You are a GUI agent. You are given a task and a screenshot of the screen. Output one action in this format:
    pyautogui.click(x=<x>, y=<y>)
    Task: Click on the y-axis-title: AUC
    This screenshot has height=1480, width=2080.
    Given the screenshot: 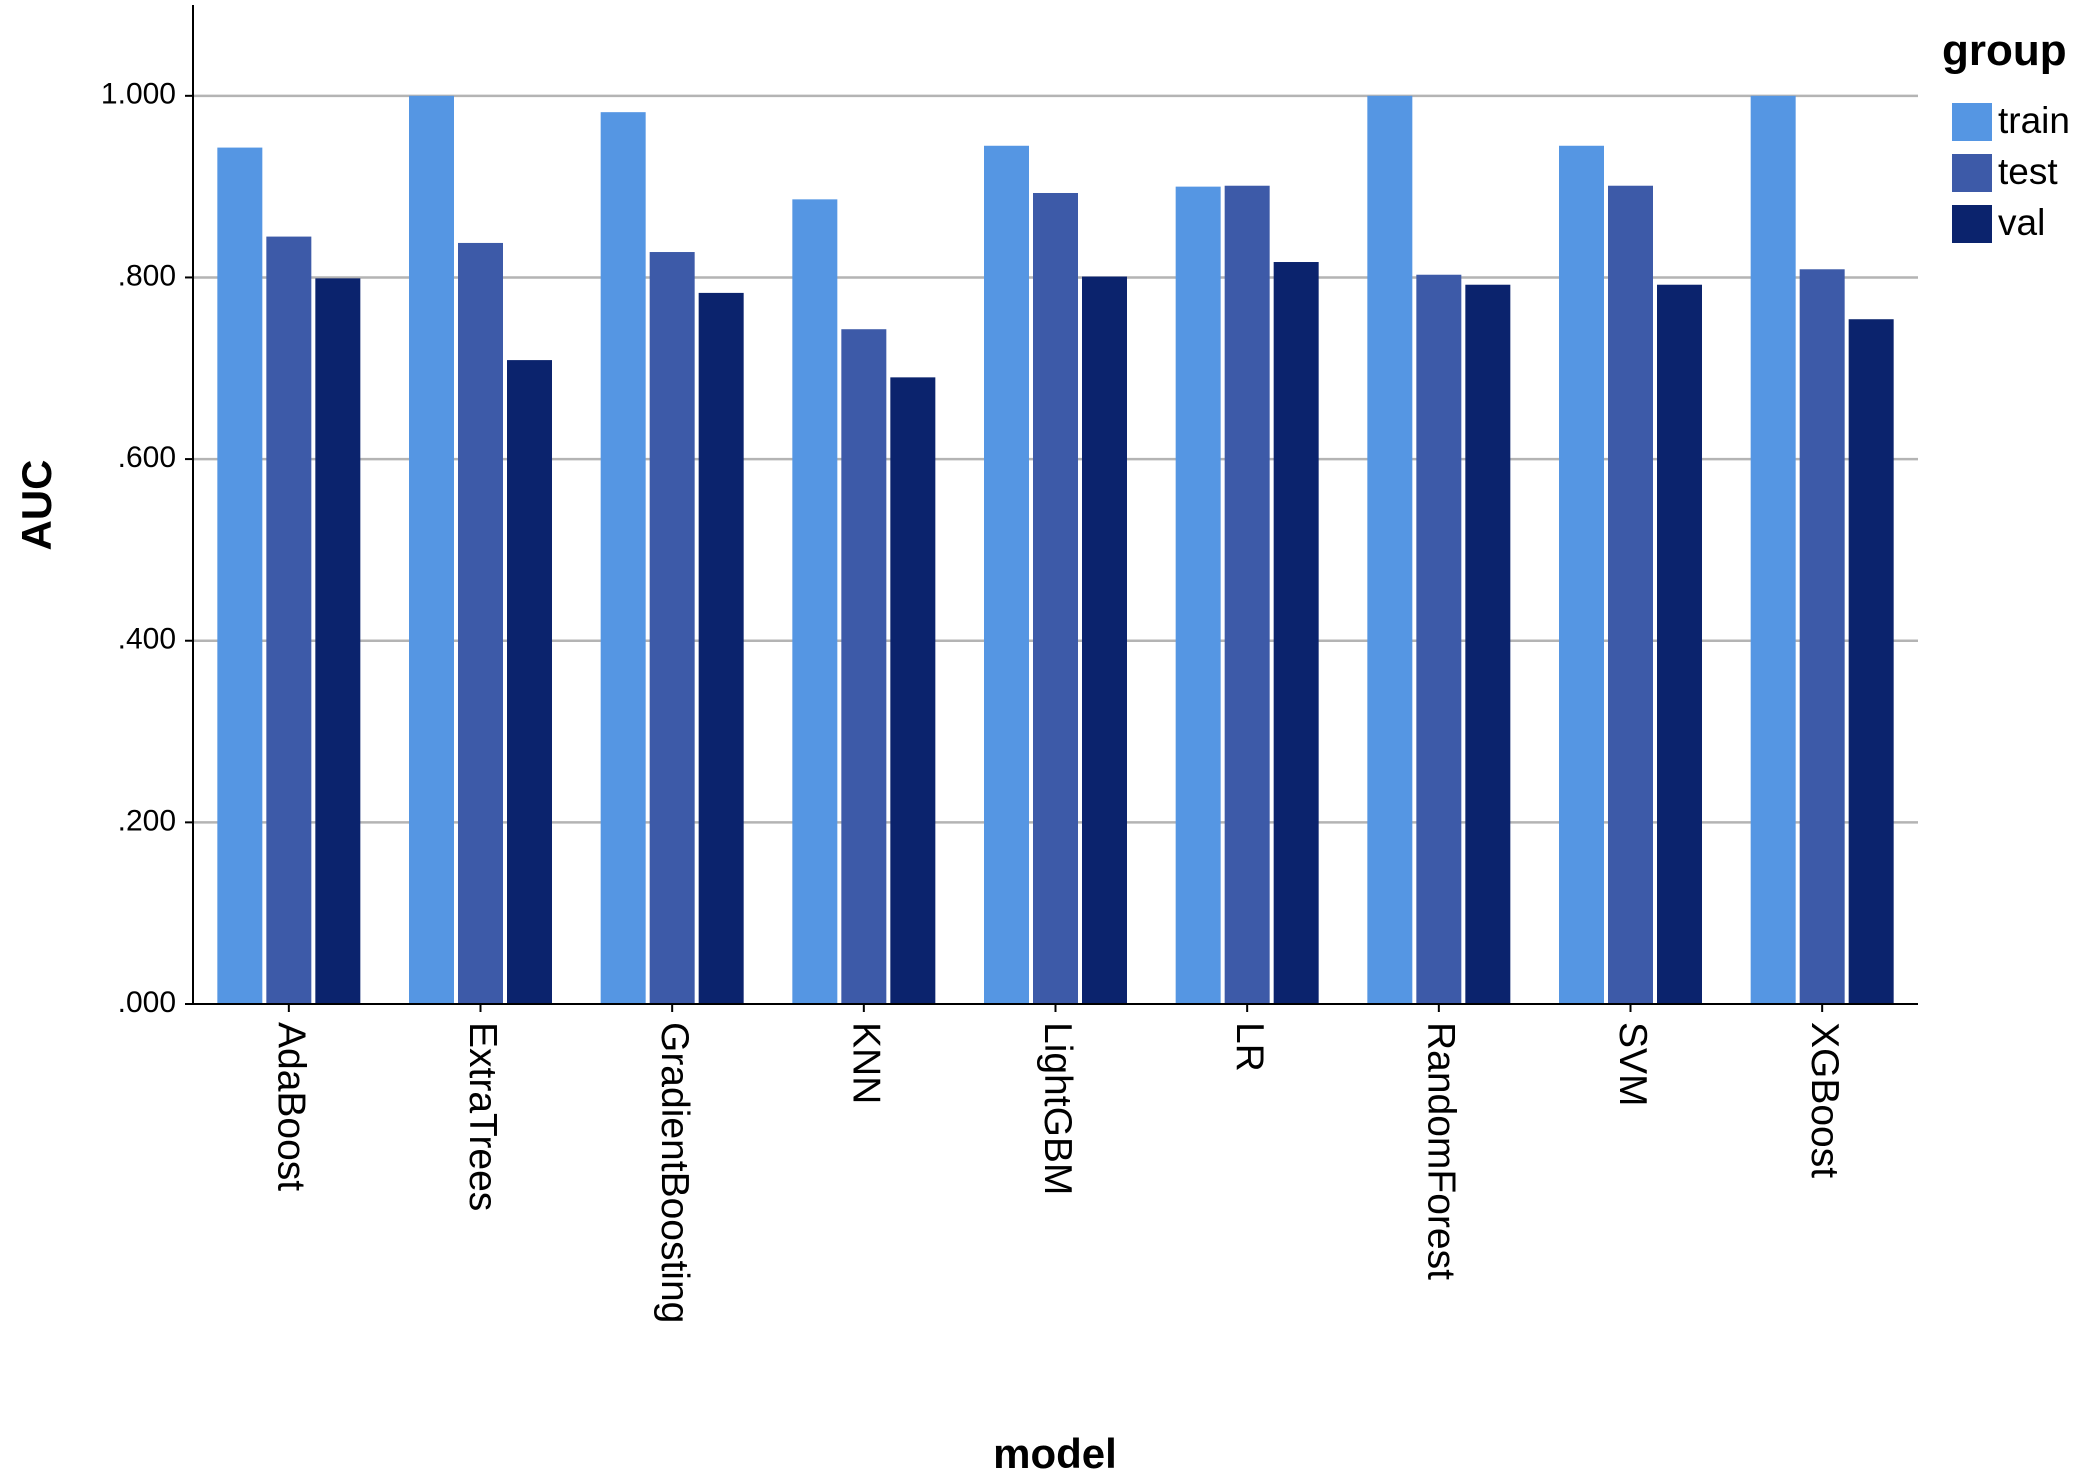 What is the action you would take?
    pyautogui.click(x=36, y=505)
    